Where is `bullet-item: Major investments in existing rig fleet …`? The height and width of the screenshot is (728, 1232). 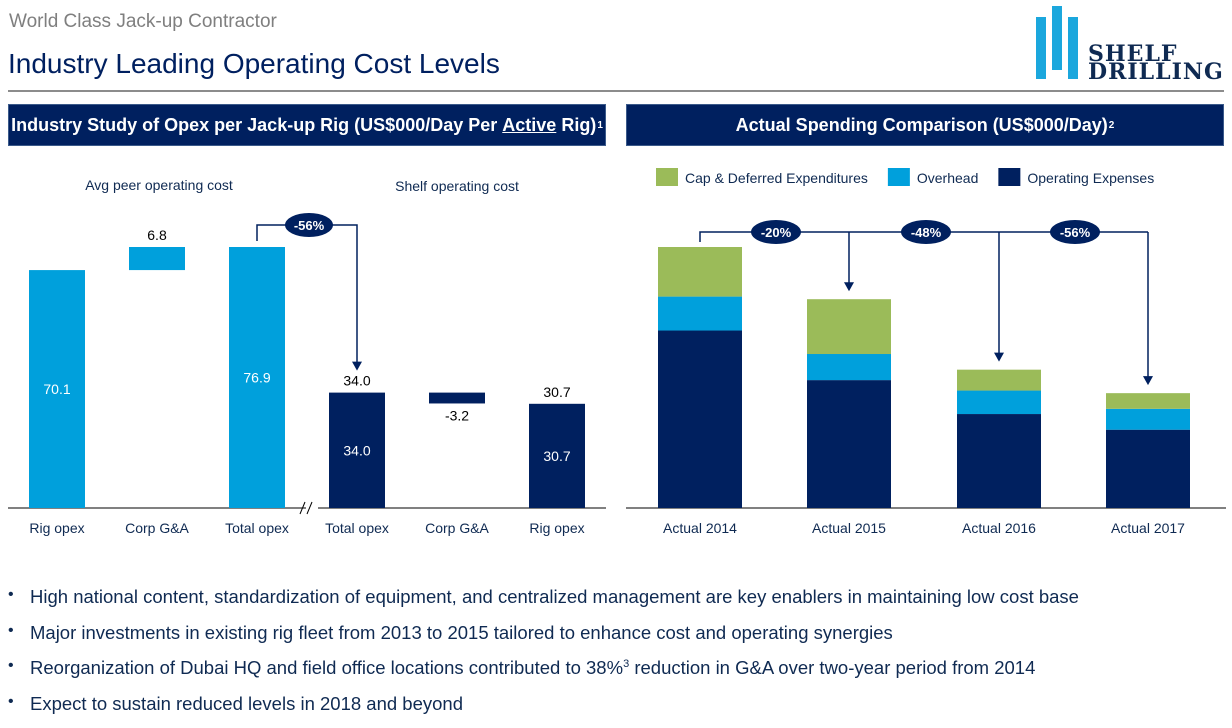
bullet-item: Major investments in existing rig fleet … is located at coordinates (543, 640).